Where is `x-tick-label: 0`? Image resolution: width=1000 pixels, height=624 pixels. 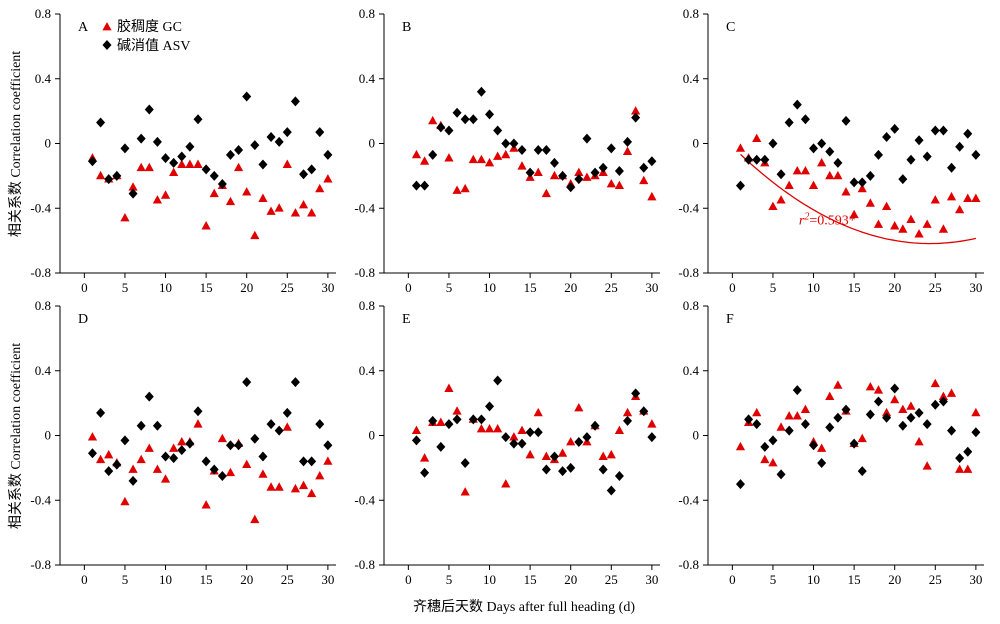
x-tick-label: 0 is located at coordinates (84, 579).